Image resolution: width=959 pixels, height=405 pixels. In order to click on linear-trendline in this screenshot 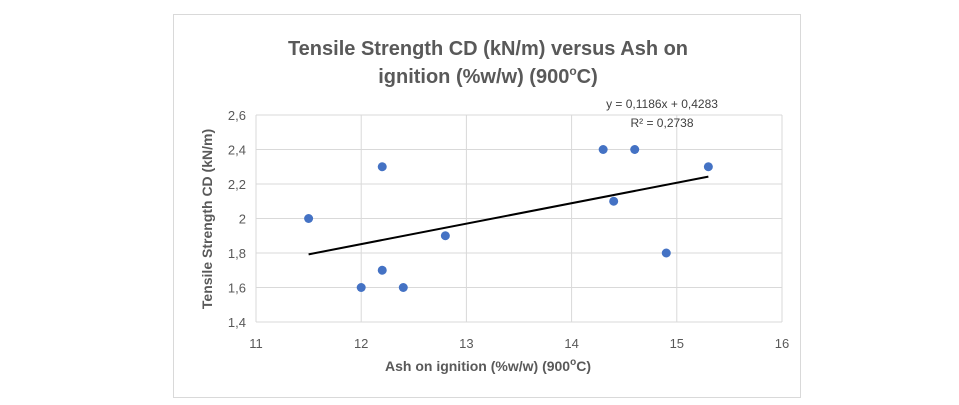, I will do `click(508, 215)`.